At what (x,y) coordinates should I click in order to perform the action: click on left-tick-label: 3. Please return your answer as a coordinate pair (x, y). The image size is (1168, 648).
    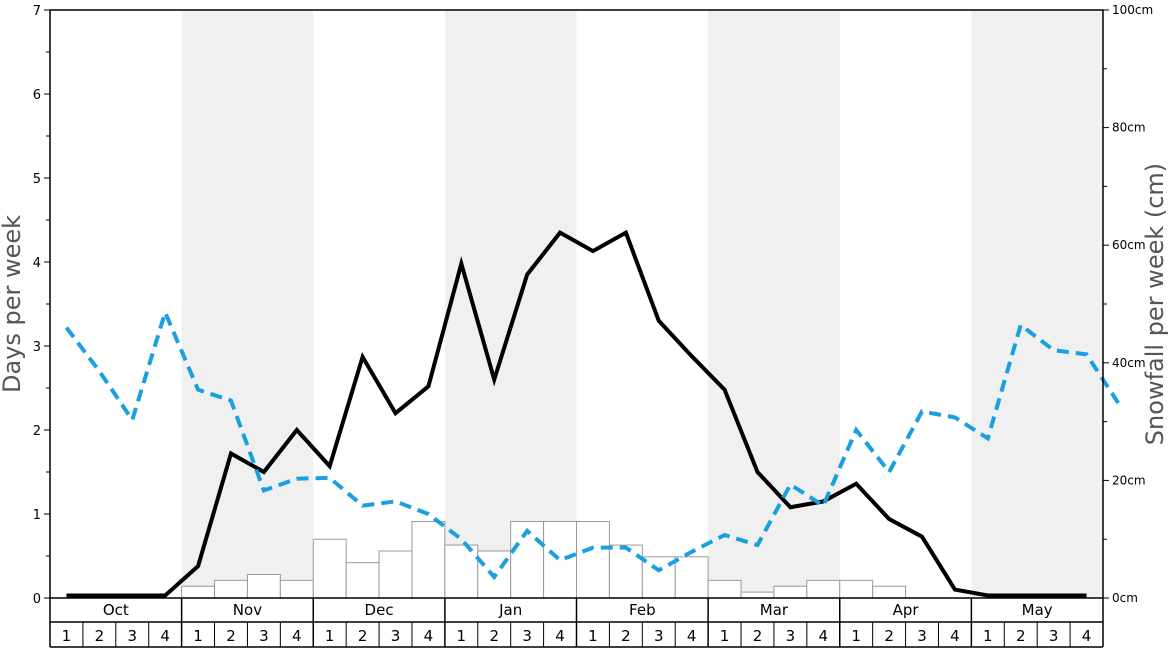
    Looking at the image, I should click on (37, 347).